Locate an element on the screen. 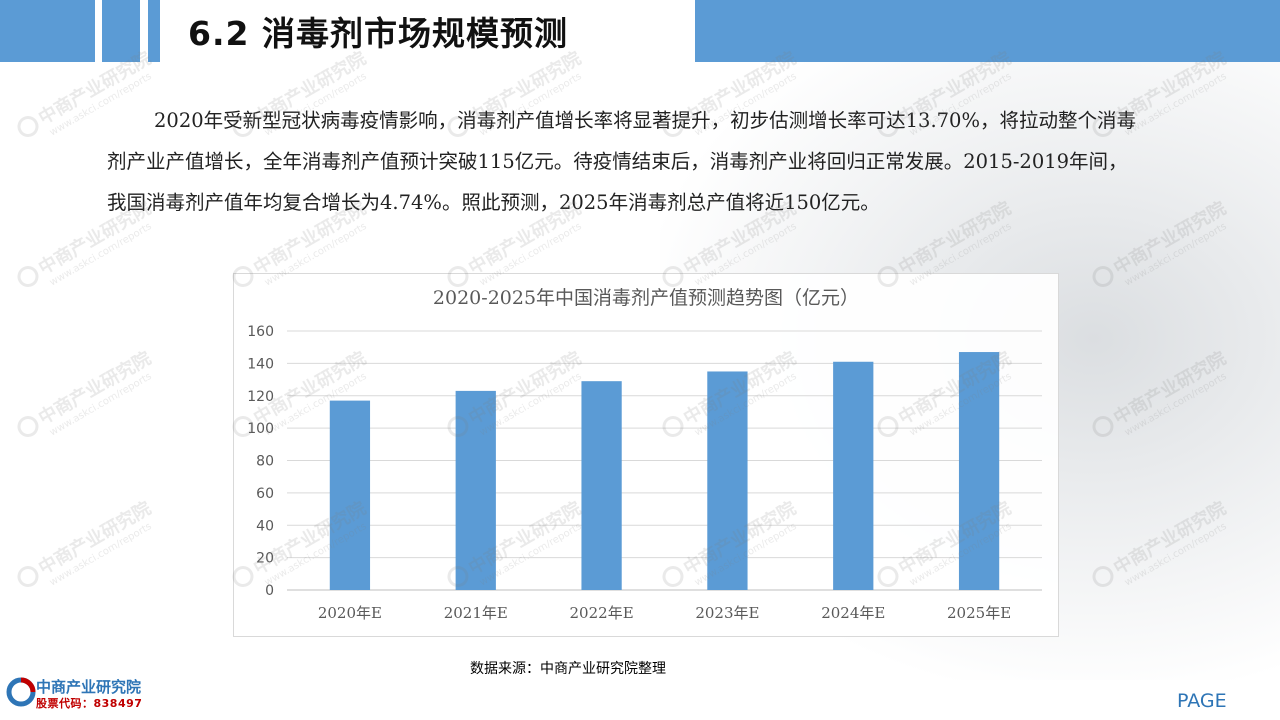 The height and width of the screenshot is (720, 1280). y-tick-label: 120 is located at coordinates (260, 397).